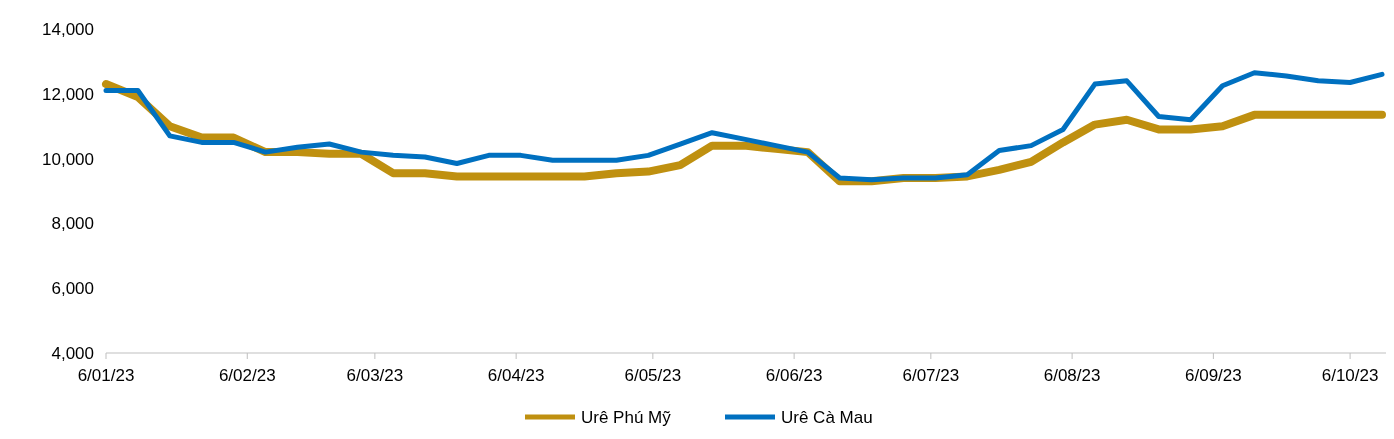 This screenshot has height=439, width=1394. Describe the element at coordinates (68, 94) in the screenshot. I see `y-tick-label: 12,000` at that location.